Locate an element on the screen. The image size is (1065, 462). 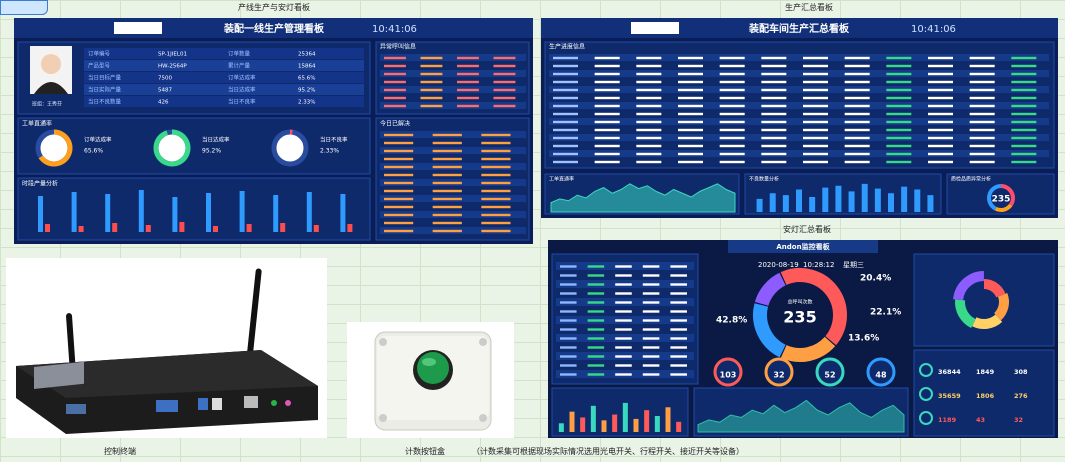
info-cell: 订单数量 is located at coordinates (239, 54).